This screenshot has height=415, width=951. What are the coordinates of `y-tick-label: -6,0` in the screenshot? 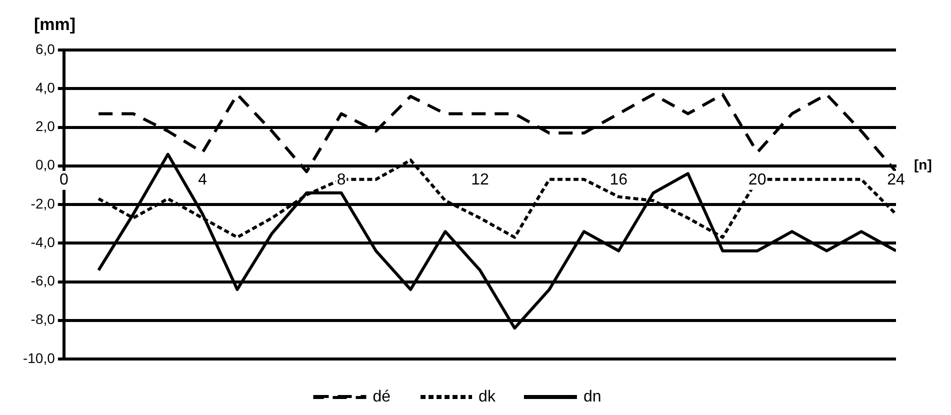 It's located at (43, 280).